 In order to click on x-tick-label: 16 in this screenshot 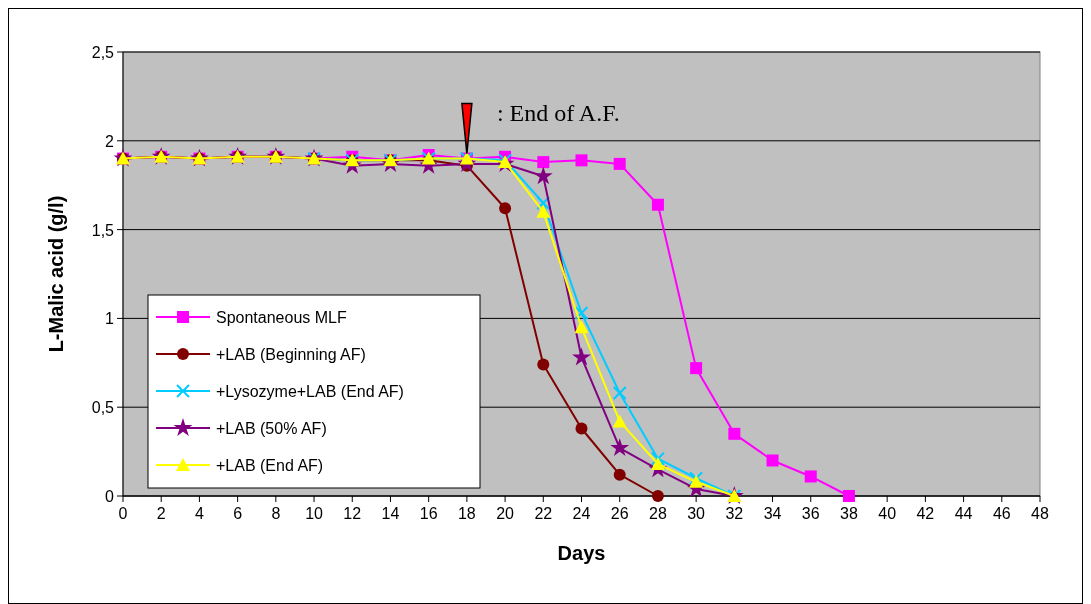, I will do `click(428, 513)`.